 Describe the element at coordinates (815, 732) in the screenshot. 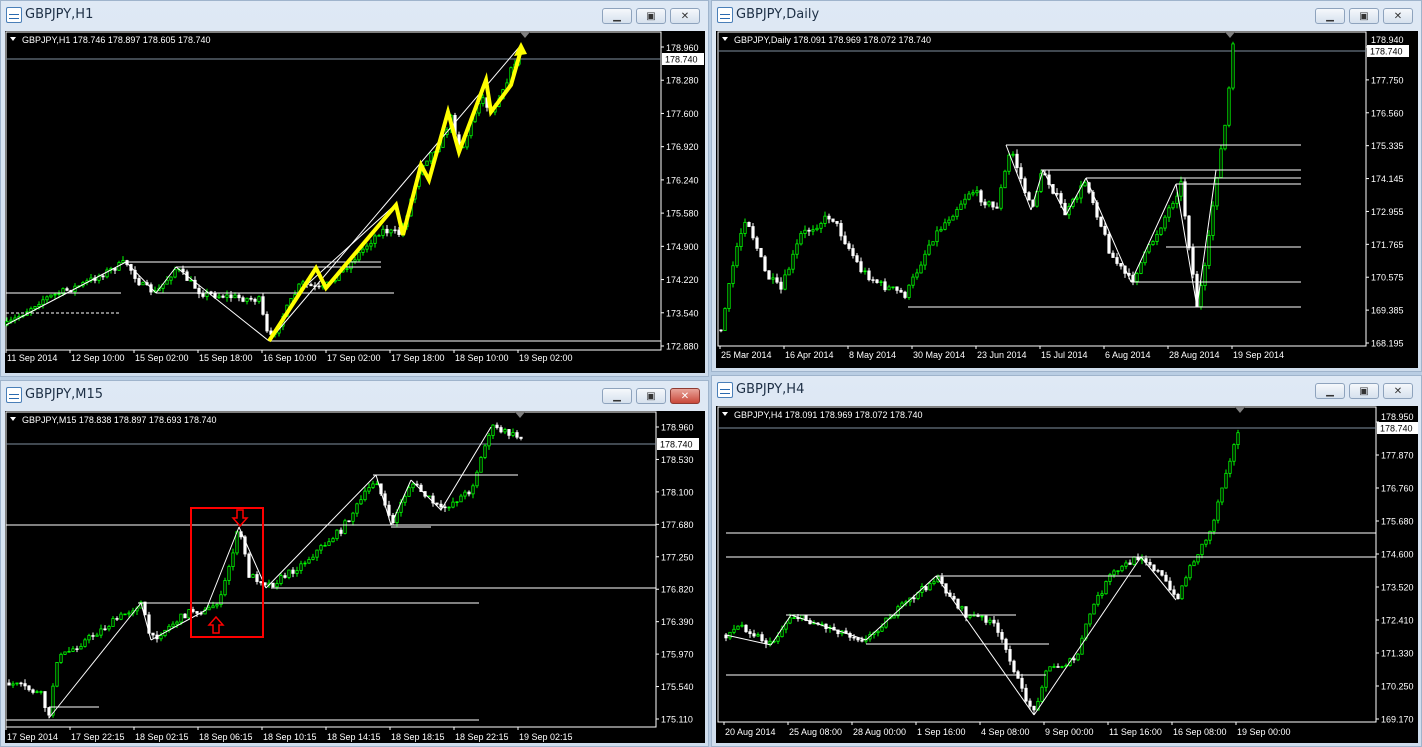

I see `x-tick-label: 25 Aug 08:00` at that location.